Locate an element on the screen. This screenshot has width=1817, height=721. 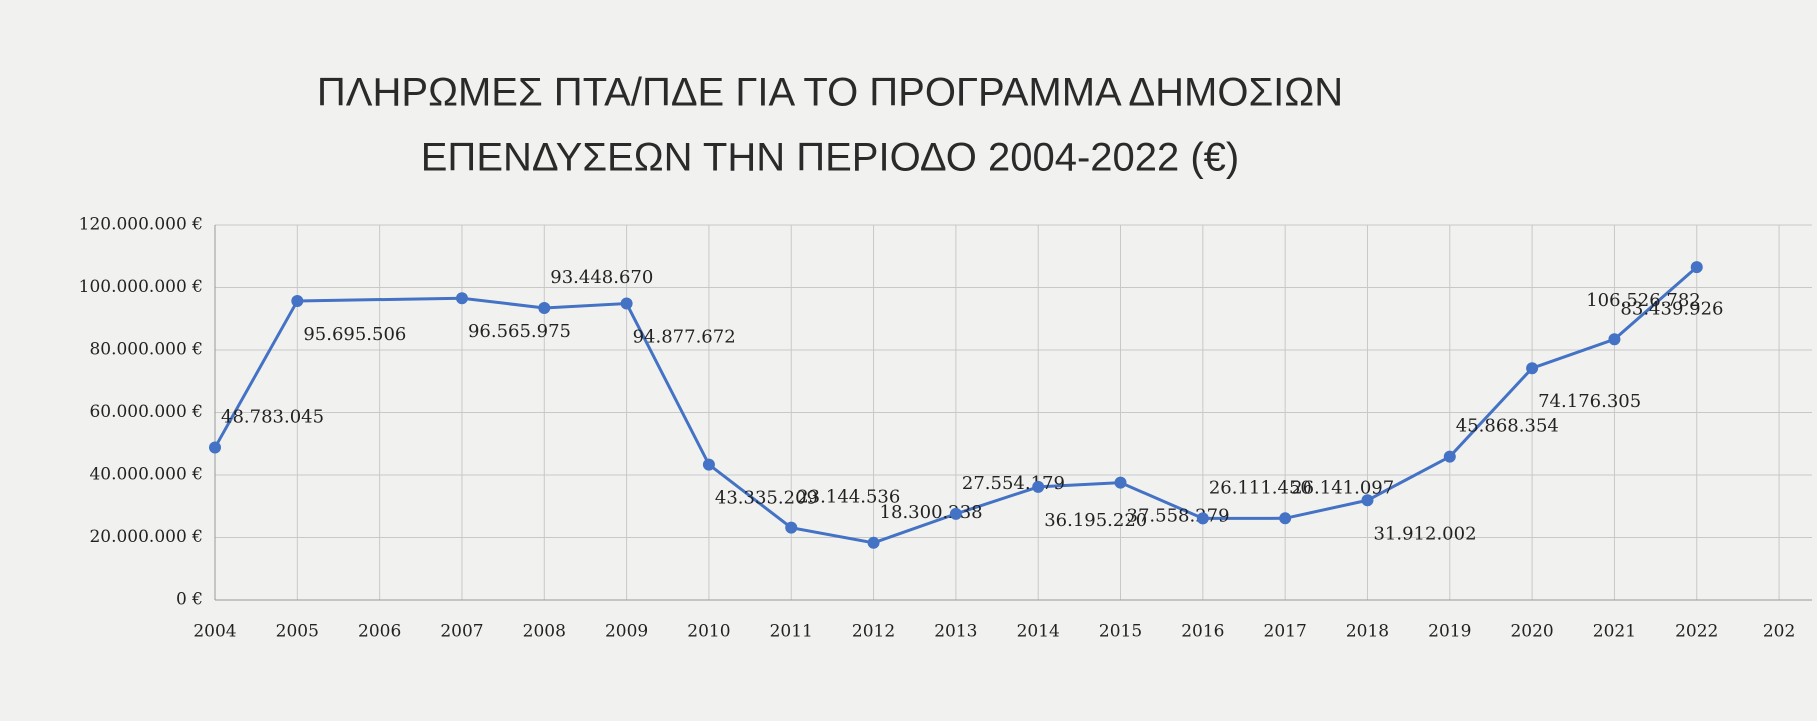
data-label: 23.144.536 is located at coordinates (848, 497).